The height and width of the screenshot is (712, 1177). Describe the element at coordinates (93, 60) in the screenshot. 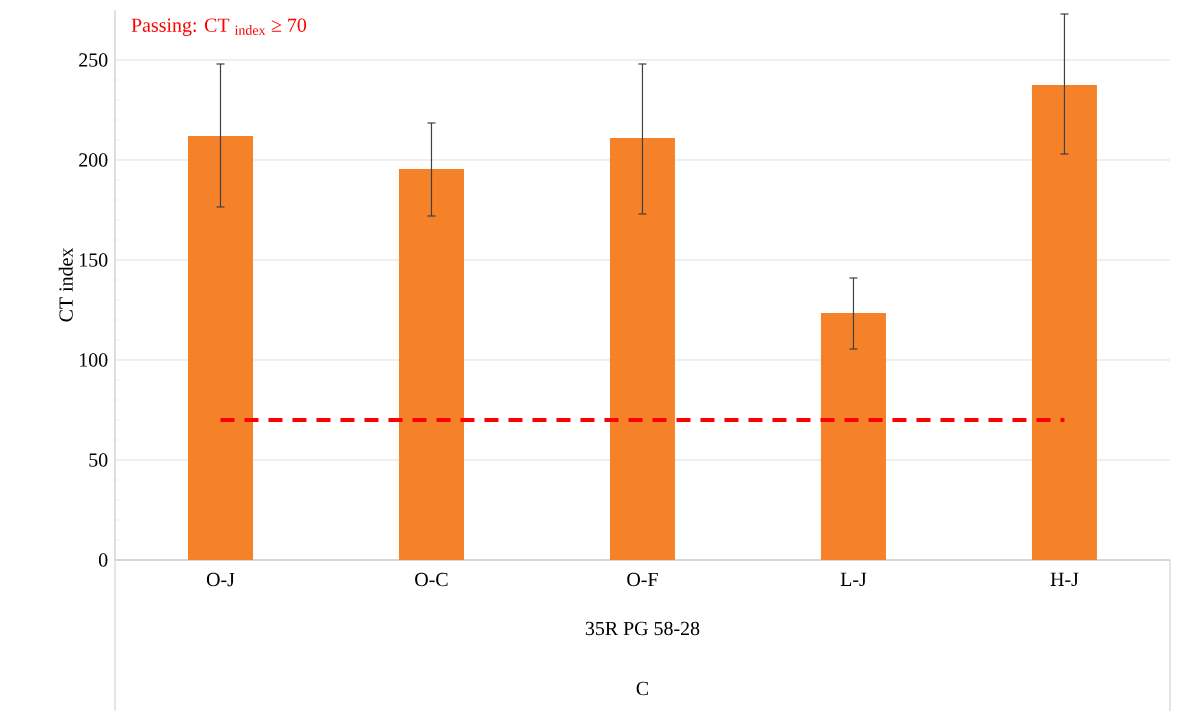

I see `y-tick-label: 250` at that location.